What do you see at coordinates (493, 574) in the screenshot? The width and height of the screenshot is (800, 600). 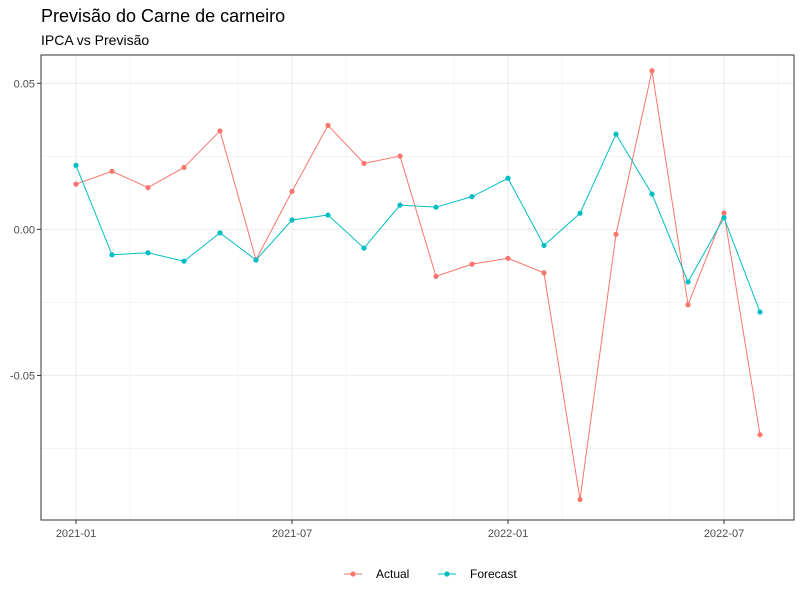 I see `legend-label-forecast: Forecast` at bounding box center [493, 574].